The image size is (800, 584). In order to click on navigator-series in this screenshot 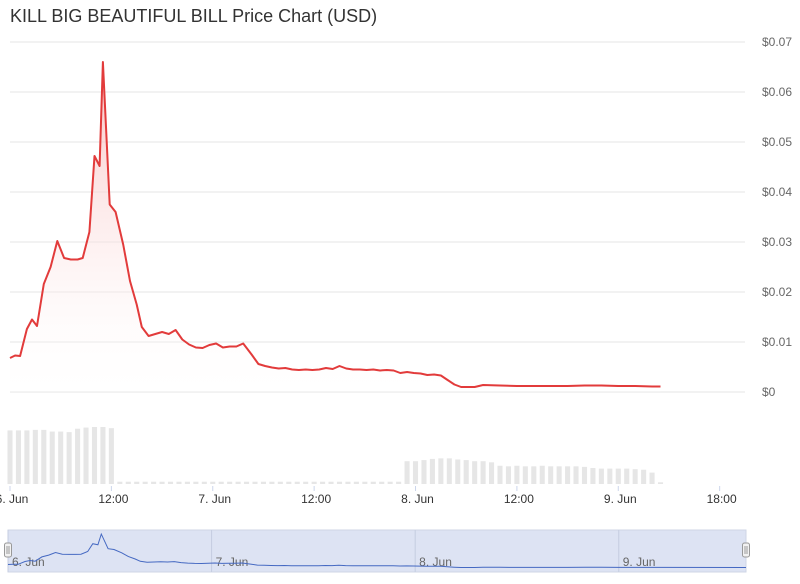, I will do `click(377, 550)`.